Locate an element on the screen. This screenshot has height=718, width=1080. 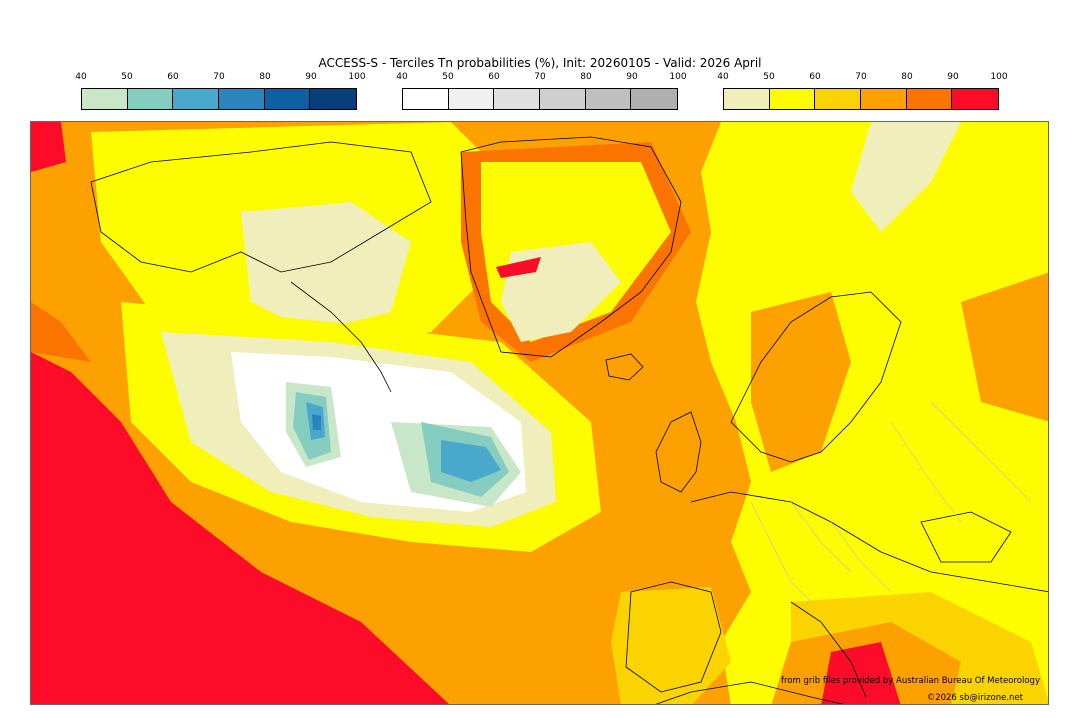
europe-coast is located at coordinates (869, 542).